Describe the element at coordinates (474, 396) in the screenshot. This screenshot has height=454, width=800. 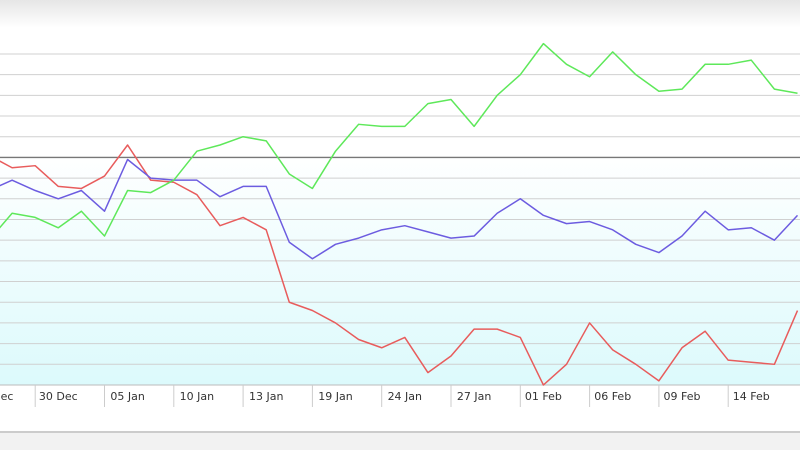
I see `x-tick-label: 27 Jan` at that location.